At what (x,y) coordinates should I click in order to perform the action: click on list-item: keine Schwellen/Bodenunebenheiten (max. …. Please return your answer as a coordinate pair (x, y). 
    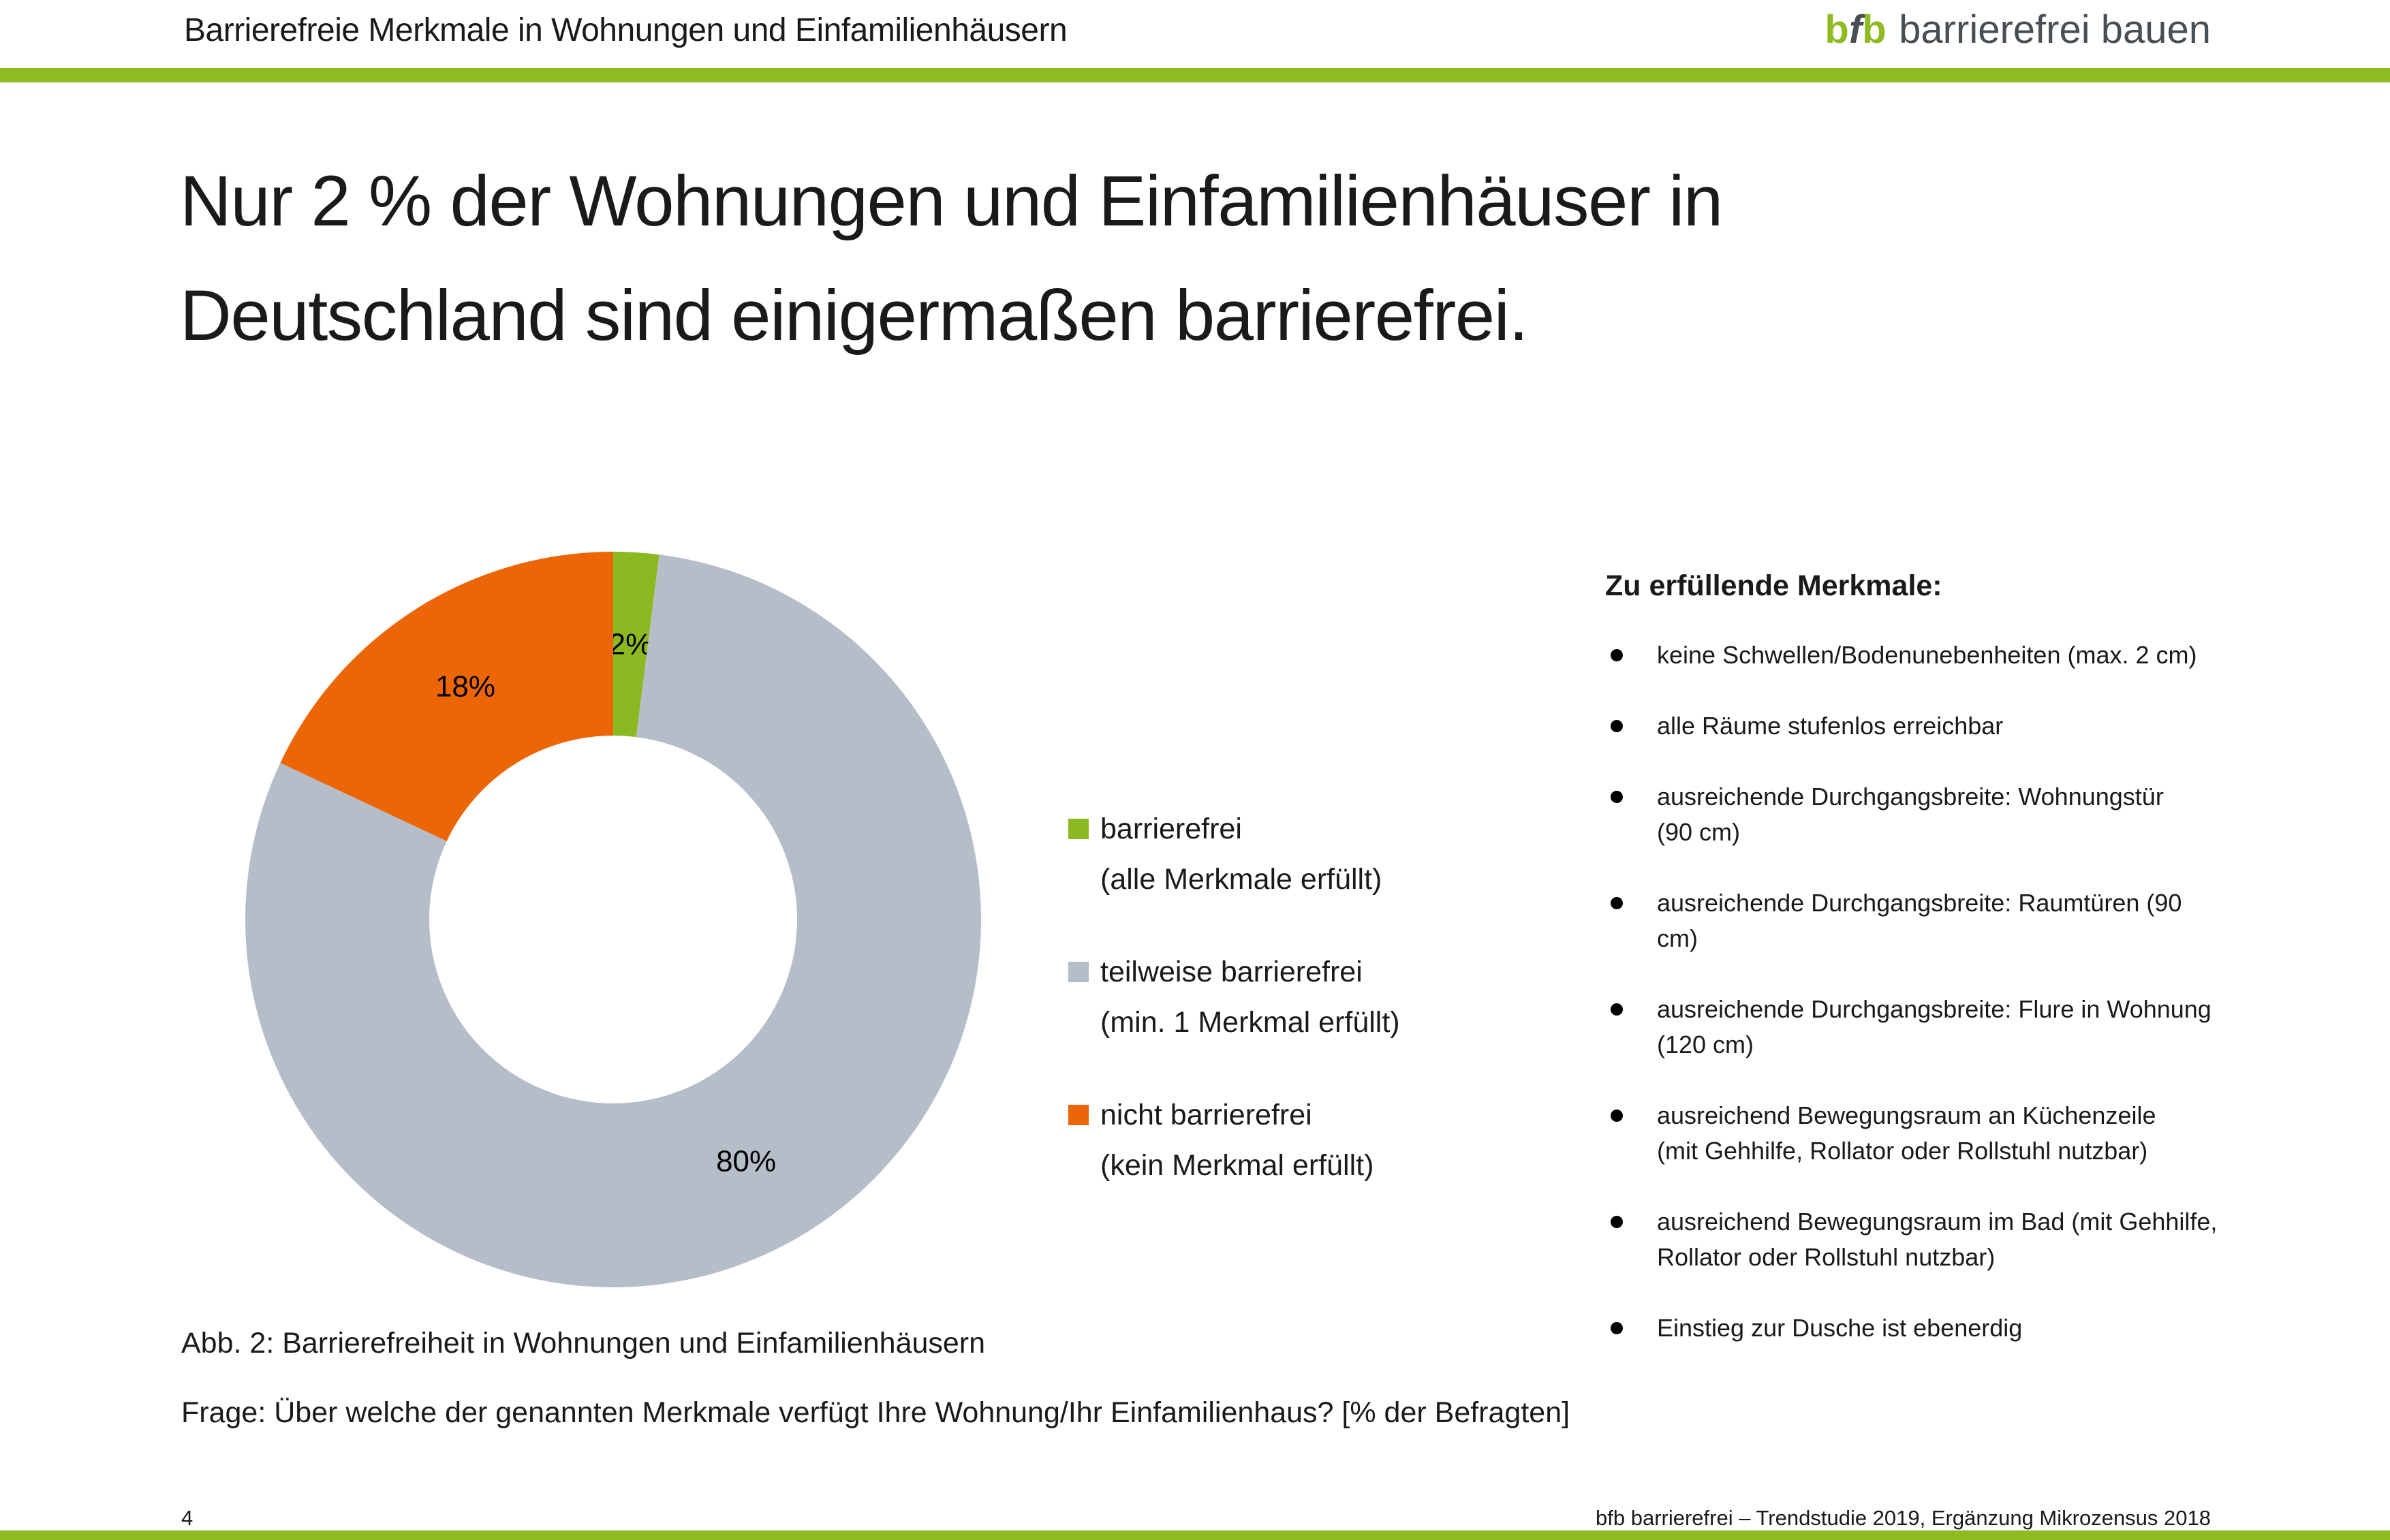
    Looking at the image, I should click on (1915, 655).